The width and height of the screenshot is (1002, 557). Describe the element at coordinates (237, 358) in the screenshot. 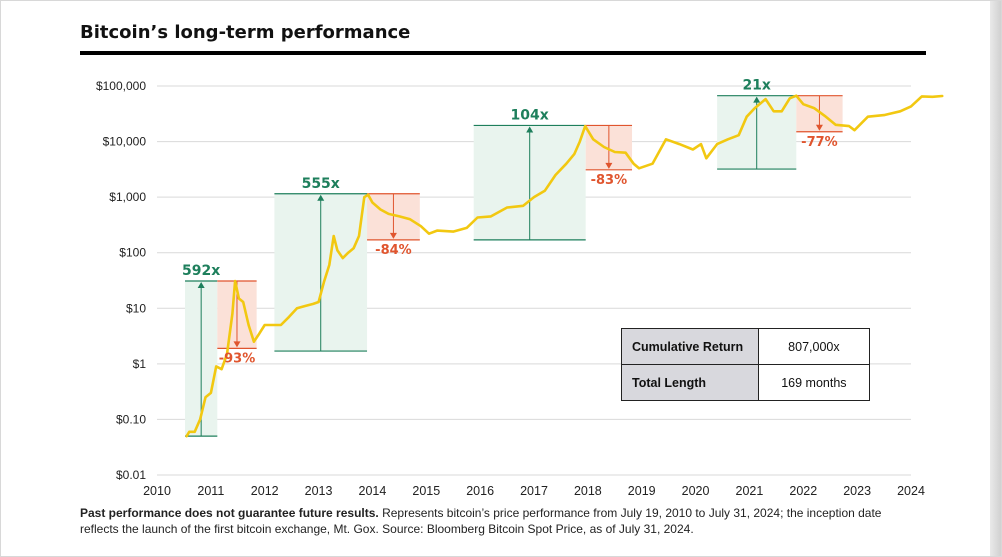

I see `loss-label: -93%` at that location.